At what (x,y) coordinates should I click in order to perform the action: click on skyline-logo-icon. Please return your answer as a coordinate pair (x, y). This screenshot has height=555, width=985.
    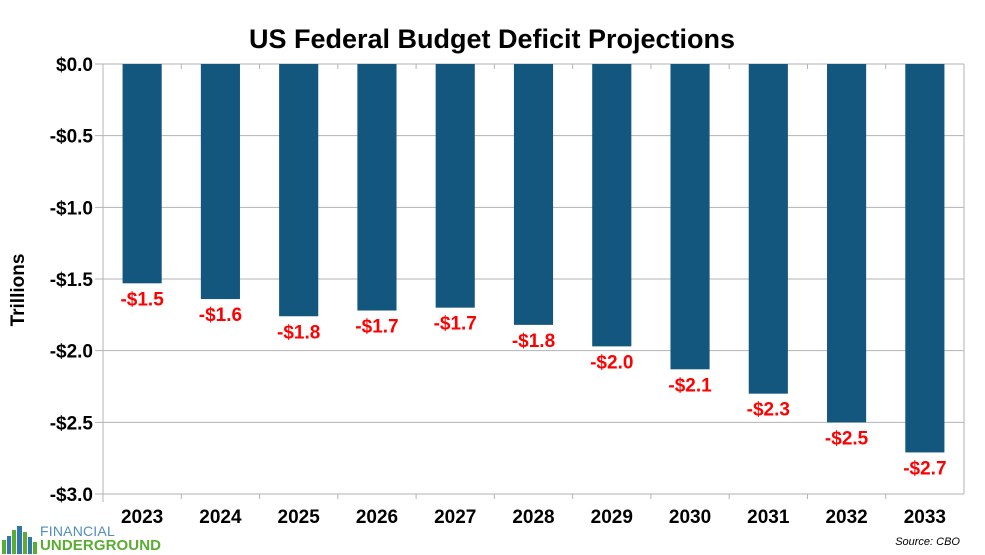
    Looking at the image, I should click on (19, 540).